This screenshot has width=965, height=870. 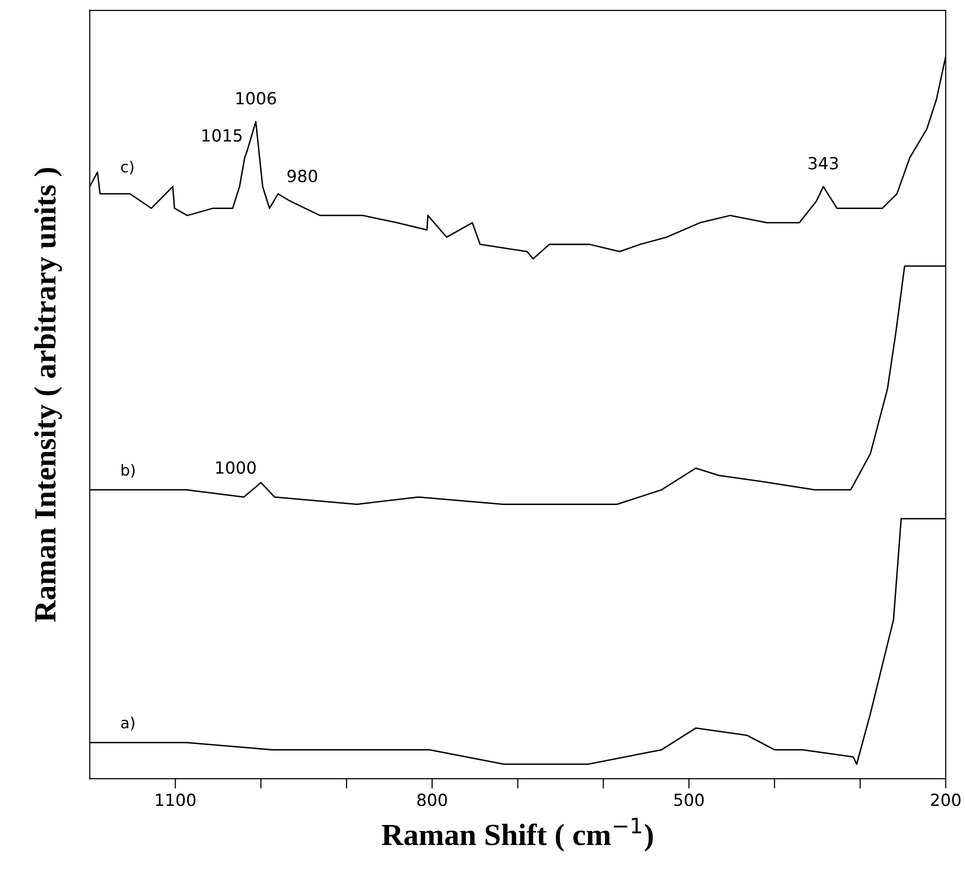 I want to click on series-label: b), so click(x=128, y=471).